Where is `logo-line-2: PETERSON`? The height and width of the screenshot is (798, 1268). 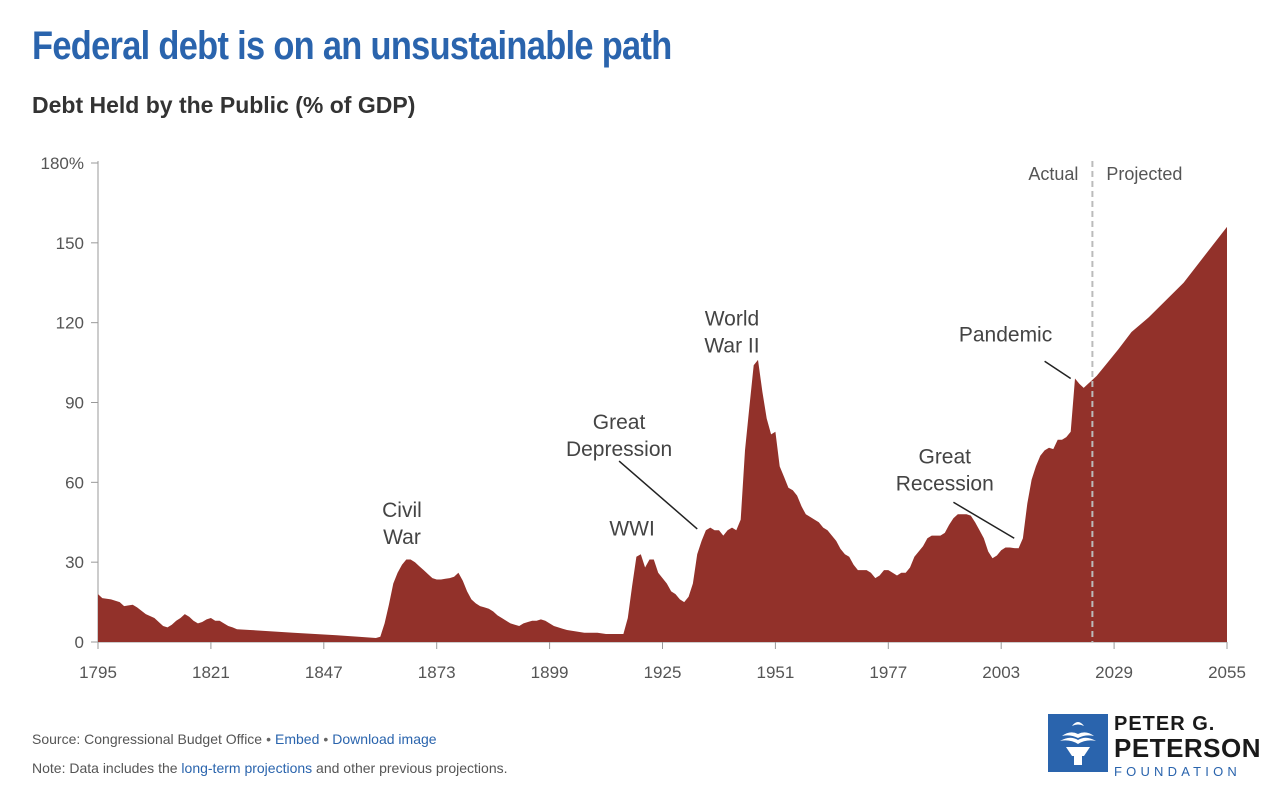 logo-line-2: PETERSON is located at coordinates (1188, 748).